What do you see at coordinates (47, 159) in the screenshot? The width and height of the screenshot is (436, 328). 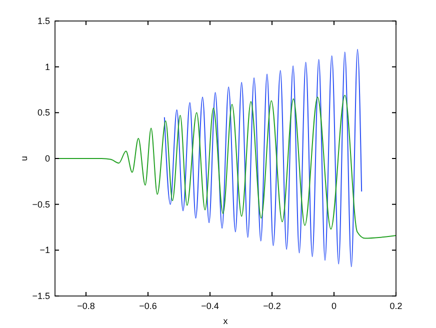 I see `y-tick-label: 0` at bounding box center [47, 159].